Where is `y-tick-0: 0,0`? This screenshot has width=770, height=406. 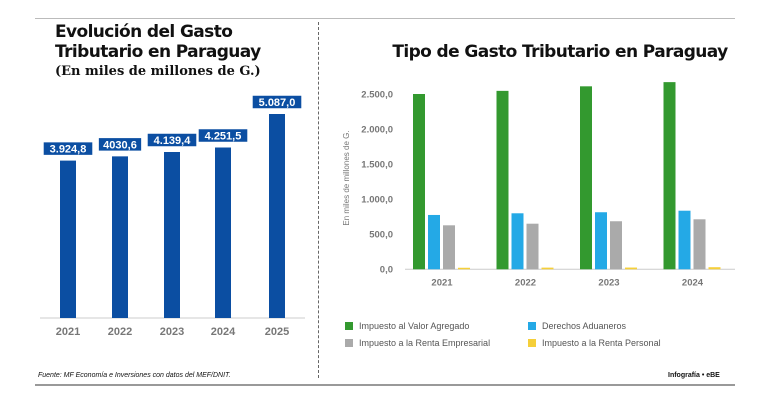 y-tick-0: 0,0 is located at coordinates (386, 269).